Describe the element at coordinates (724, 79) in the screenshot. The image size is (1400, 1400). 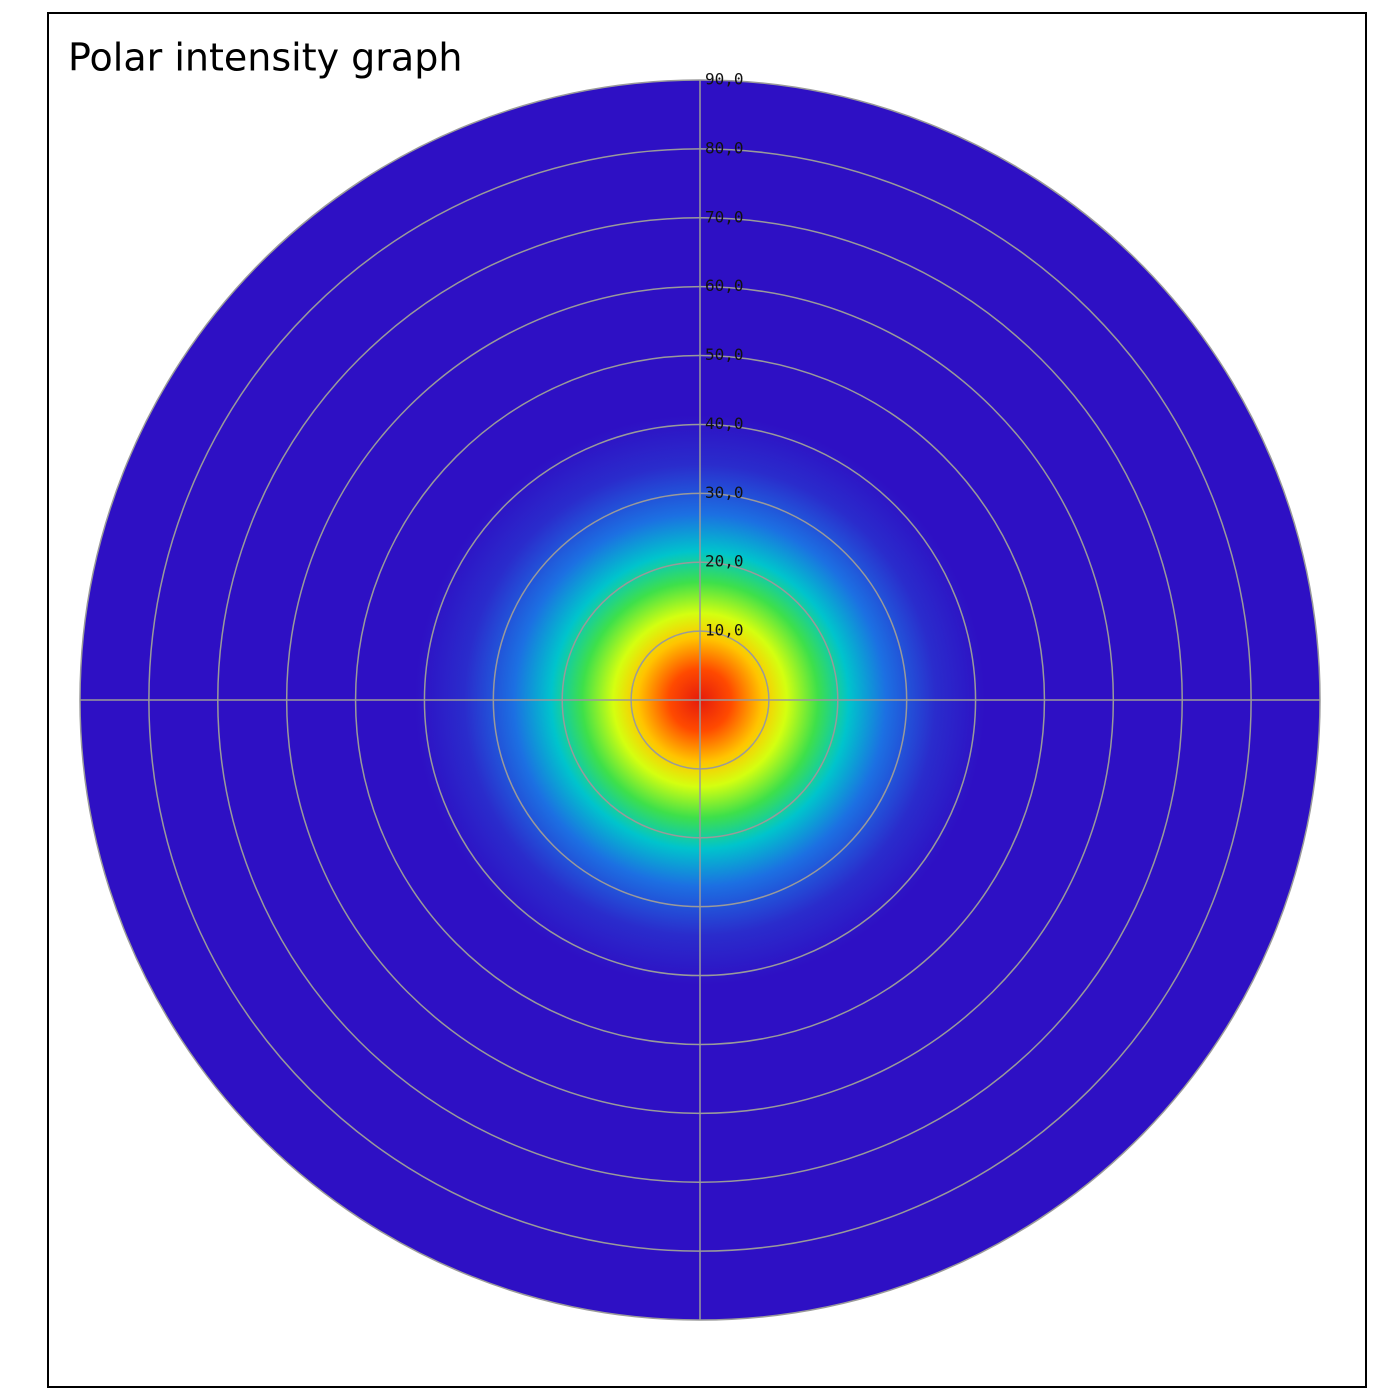
I see `r-tick-label: 90,0` at that location.